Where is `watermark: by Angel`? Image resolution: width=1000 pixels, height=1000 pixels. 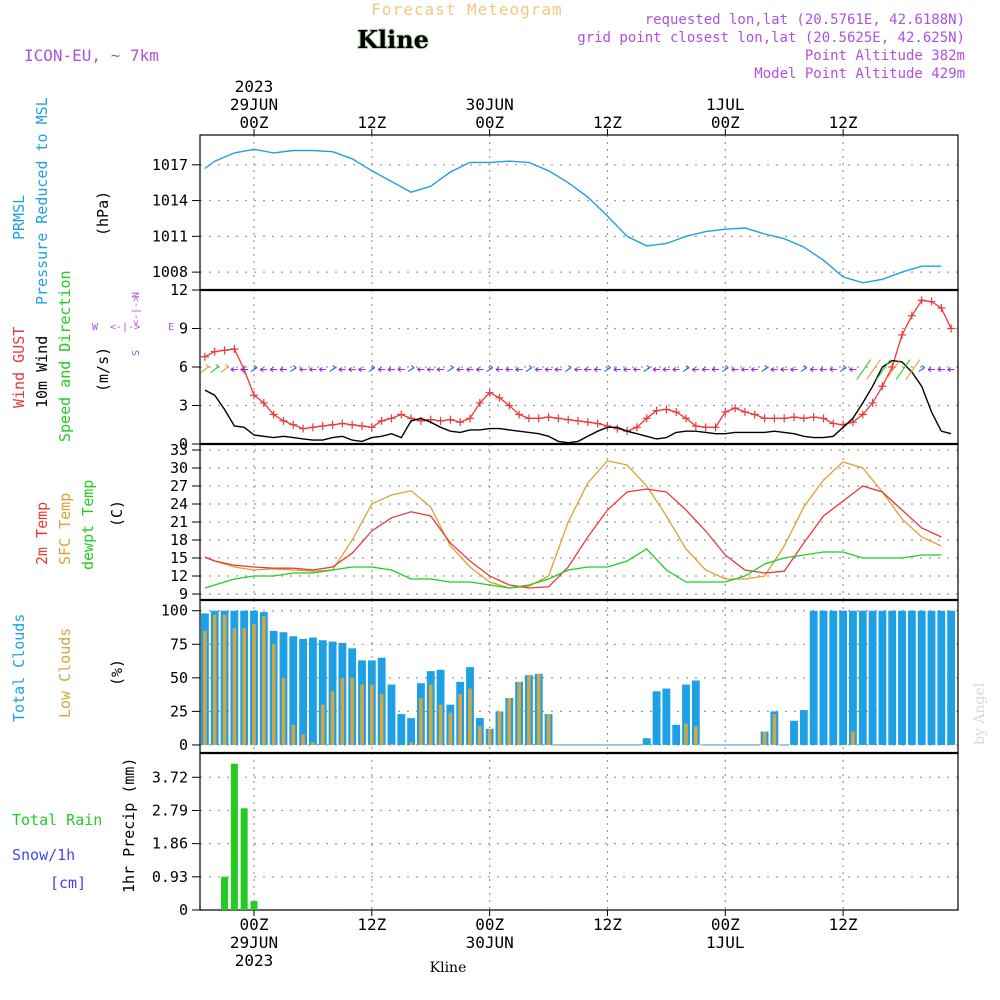 watermark: by Angel is located at coordinates (980, 713).